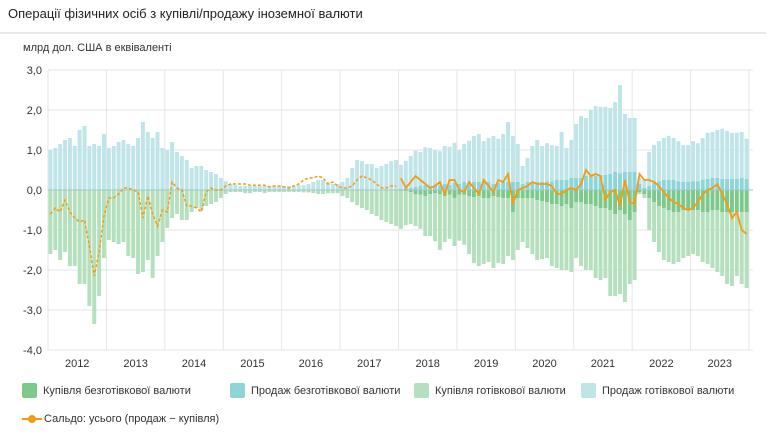 The height and width of the screenshot is (441, 774). Describe the element at coordinates (106, 390) in the screenshot. I see `legend-item-noncash-buy: Купівля безготівкової валюти` at that location.